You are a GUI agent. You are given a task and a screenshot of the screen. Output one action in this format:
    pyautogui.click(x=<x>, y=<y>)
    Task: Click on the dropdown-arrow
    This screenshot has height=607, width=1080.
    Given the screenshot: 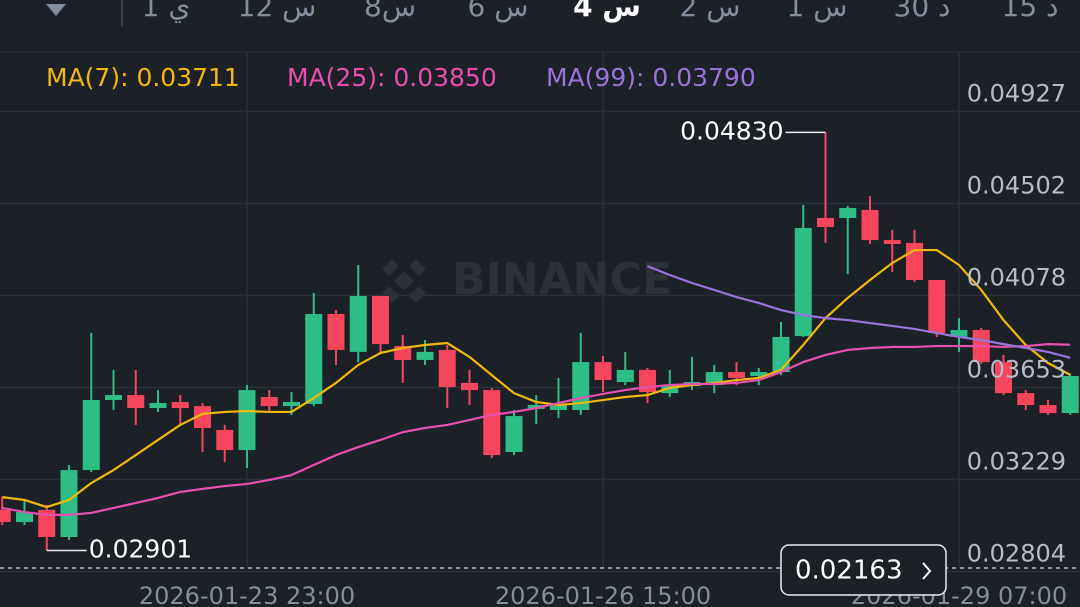 What is the action you would take?
    pyautogui.click(x=56, y=10)
    